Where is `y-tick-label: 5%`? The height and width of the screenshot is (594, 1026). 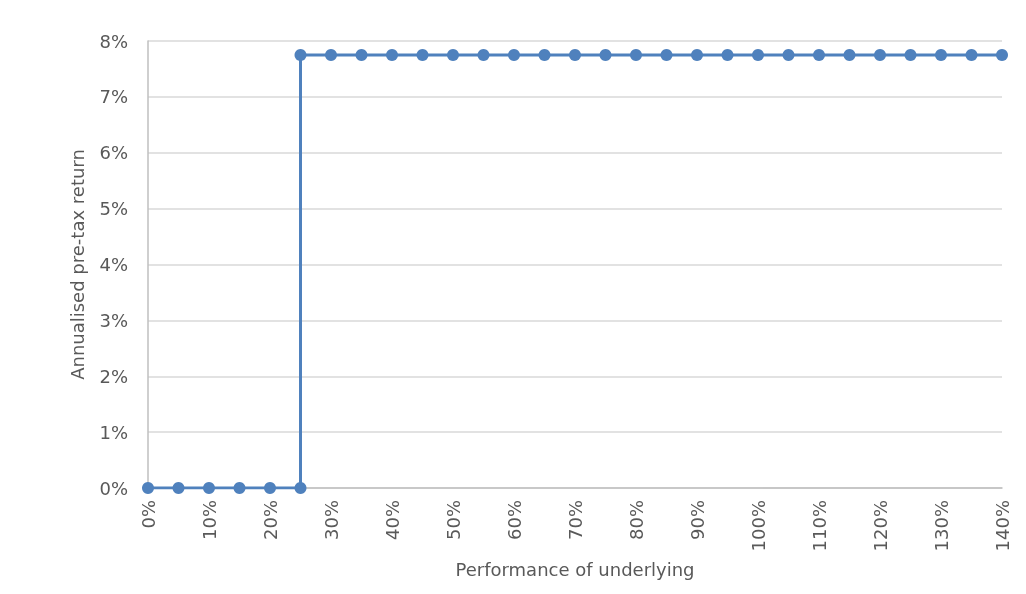
y-tick-label: 5% is located at coordinates (113, 209).